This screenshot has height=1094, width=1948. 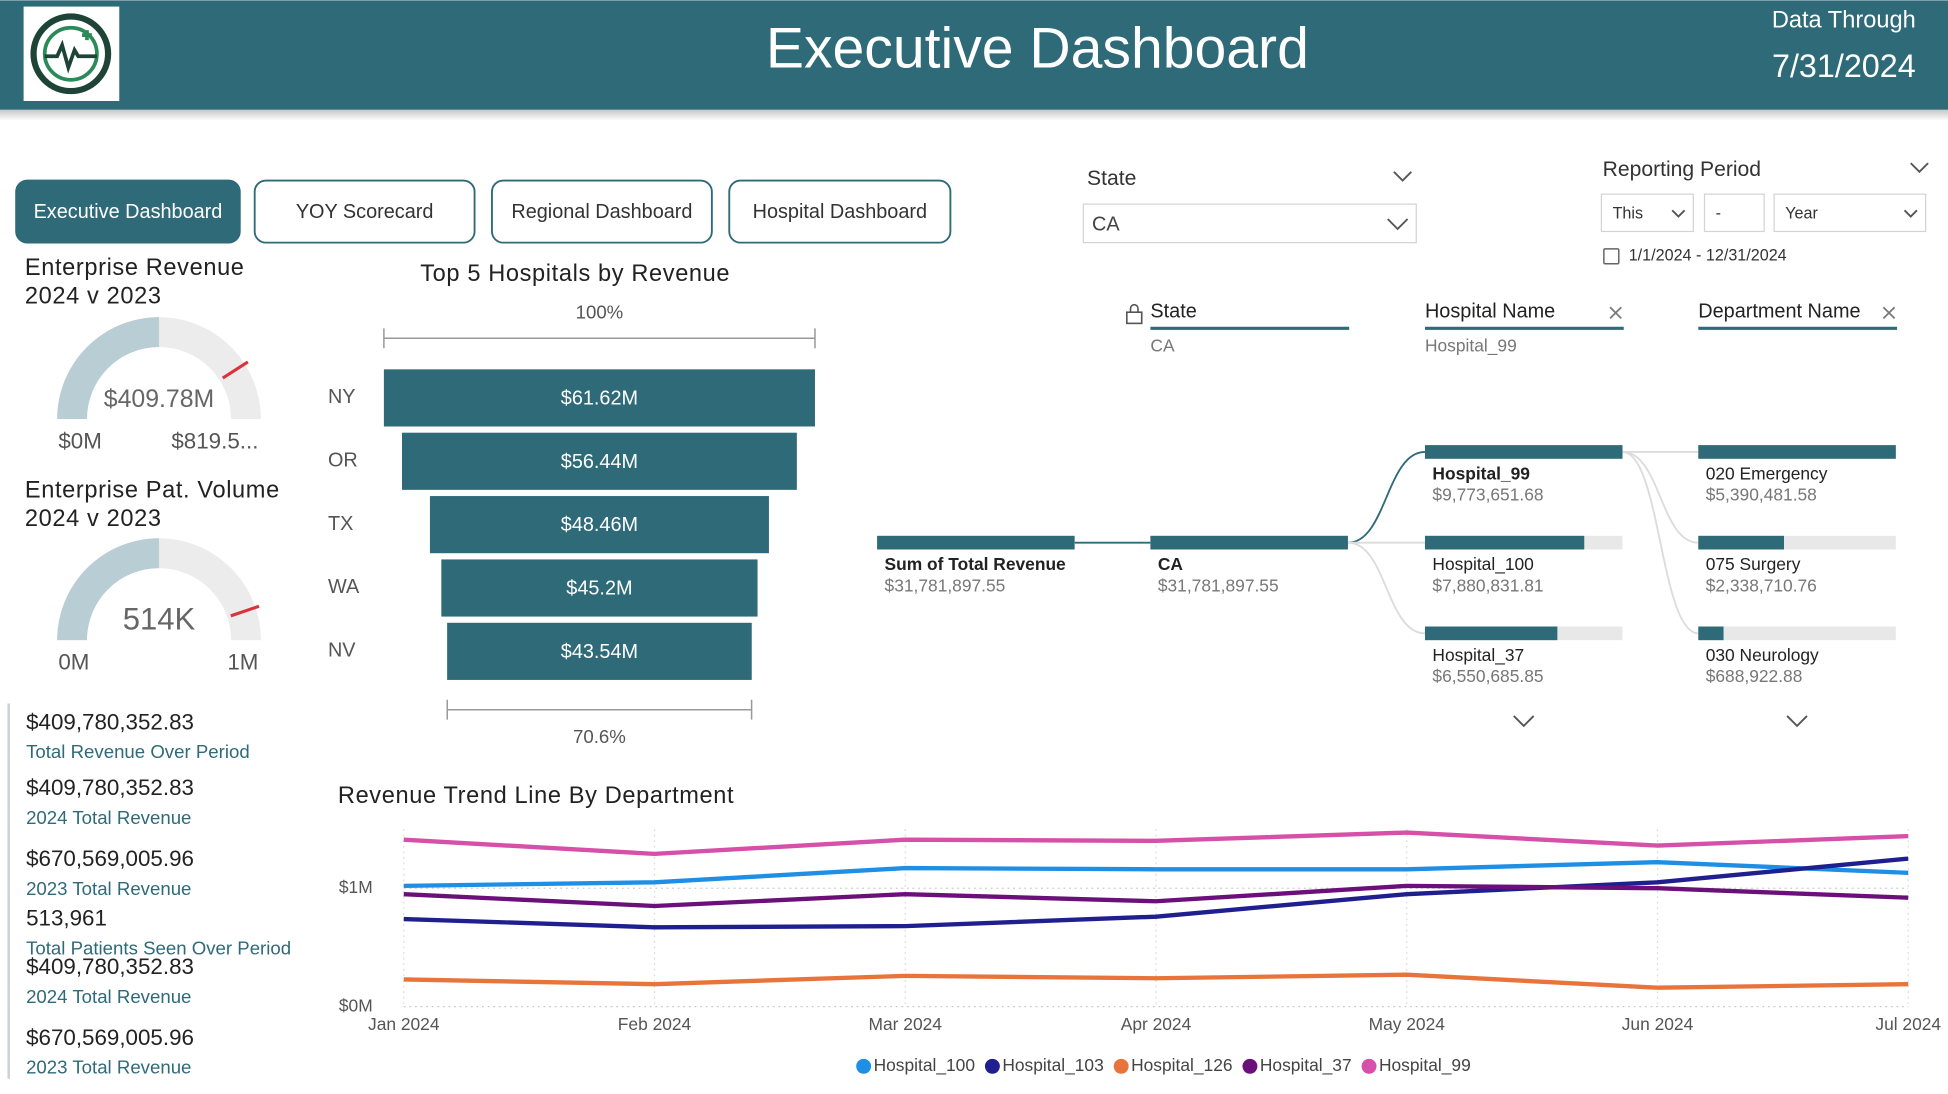 What do you see at coordinates (906, 1024) in the screenshot?
I see `x-tick-label: Mar 2024` at bounding box center [906, 1024].